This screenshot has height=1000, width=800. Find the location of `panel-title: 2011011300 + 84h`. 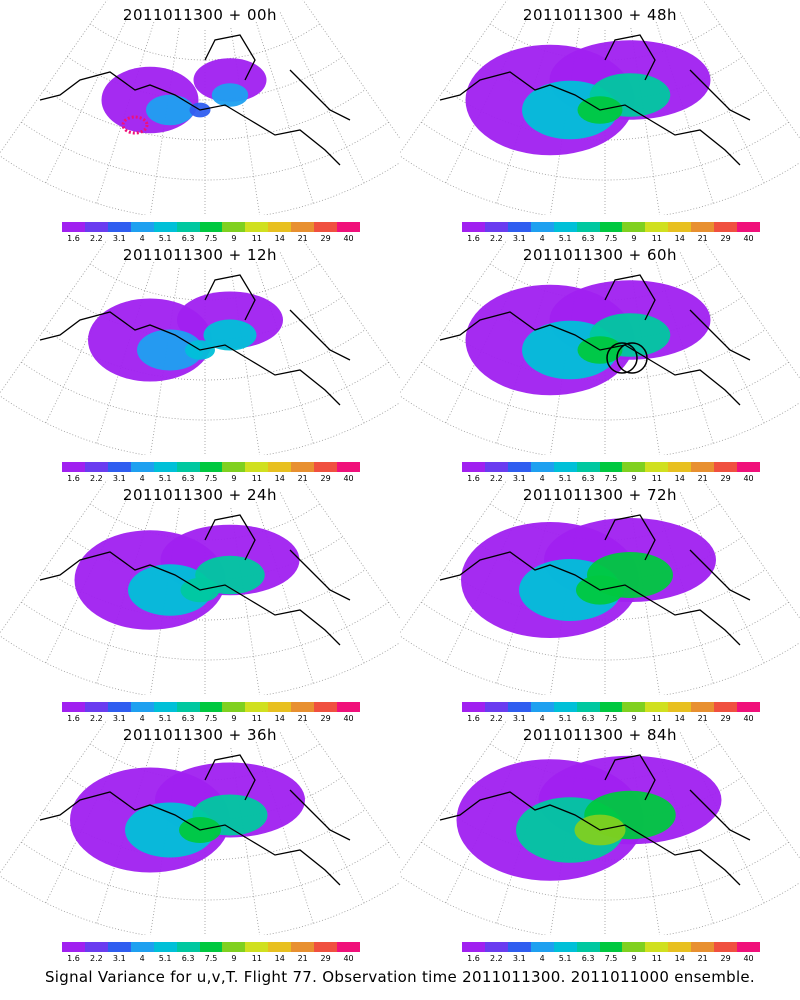

panel-title: 2011011300 + 84h is located at coordinates (600, 735).